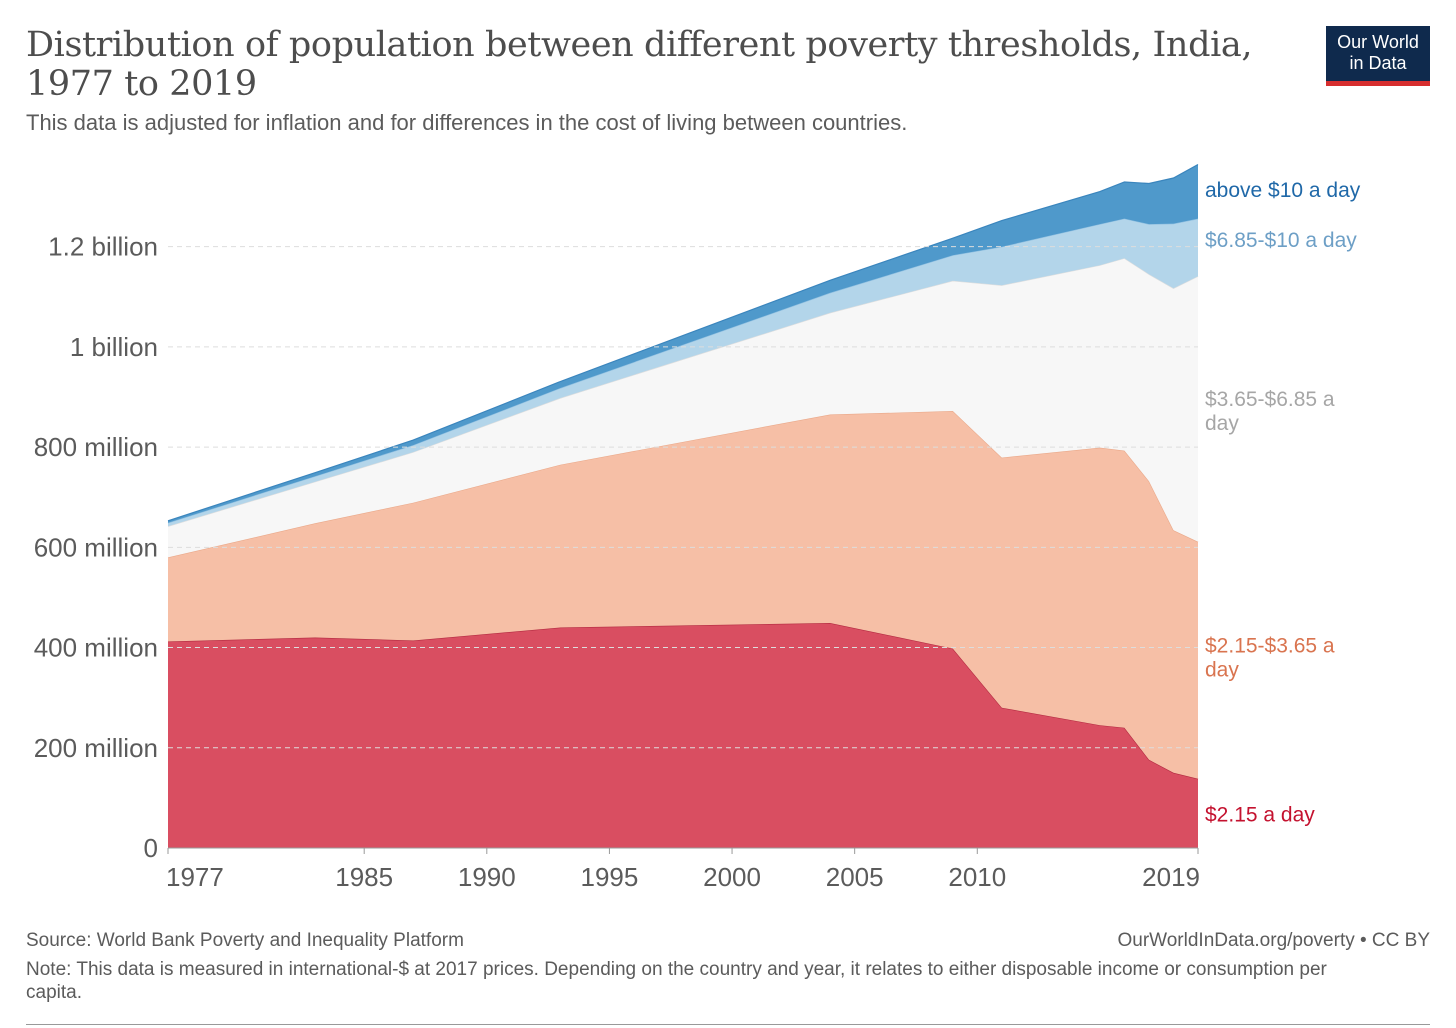  What do you see at coordinates (977, 877) in the screenshot?
I see `x-tick-label: 2010` at bounding box center [977, 877].